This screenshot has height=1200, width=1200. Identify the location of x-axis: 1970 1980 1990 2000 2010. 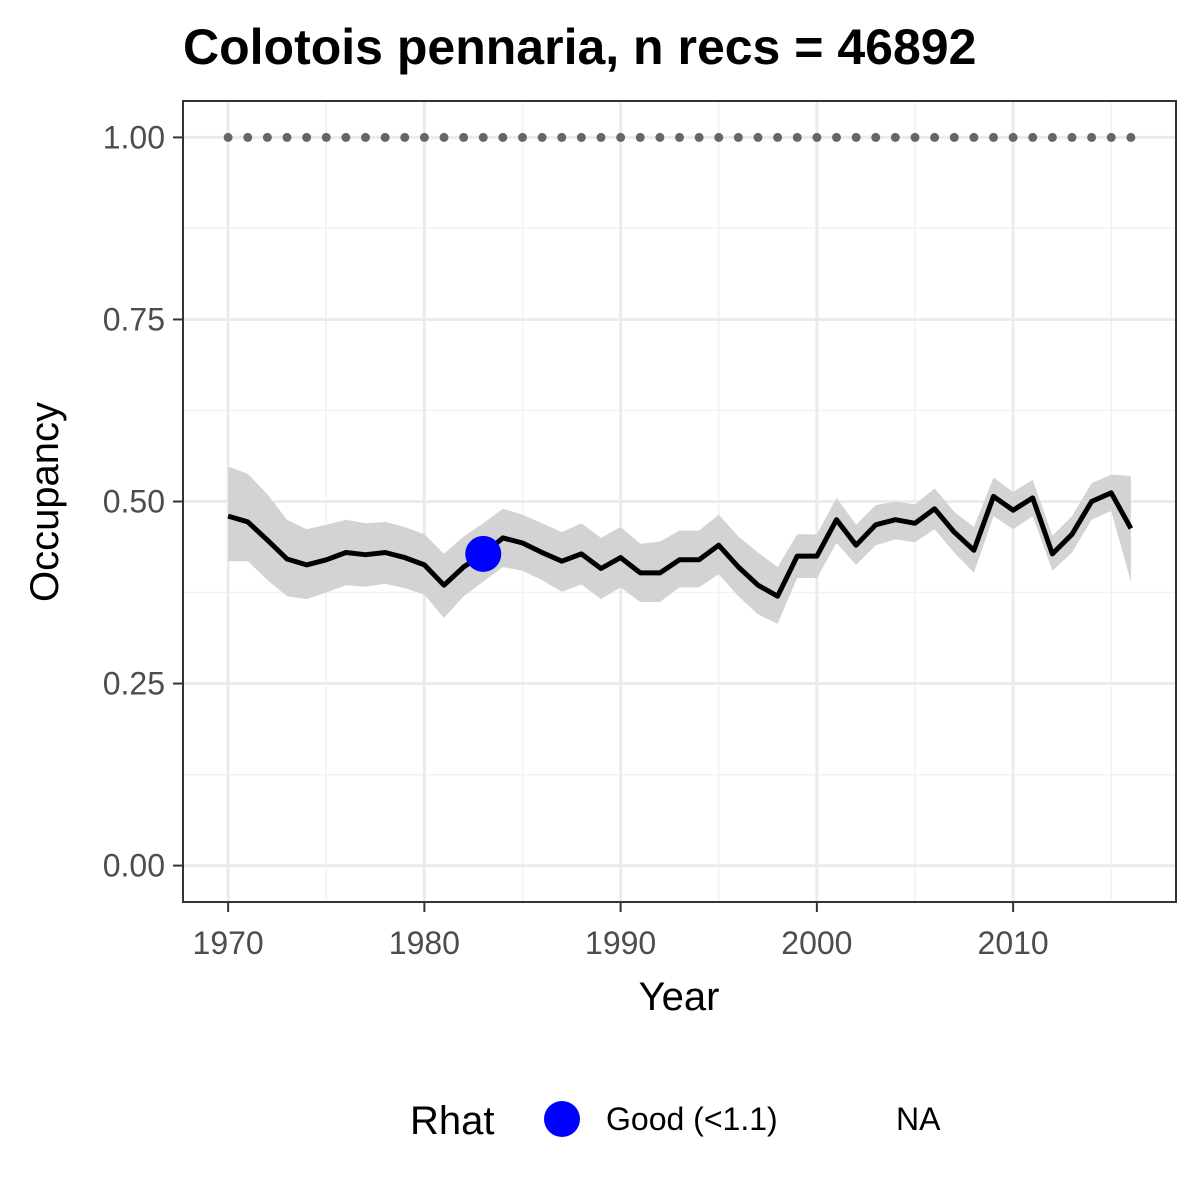
(621, 931).